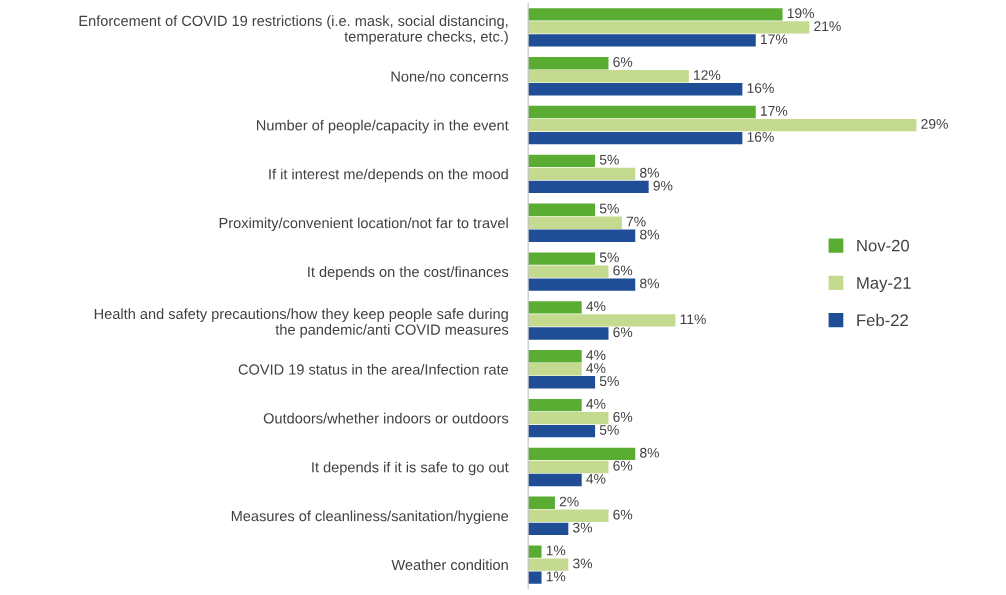 This screenshot has height=595, width=1006. Describe the element at coordinates (410, 468) in the screenshot. I see `y-tick-label: It depends if it is safe to go out` at that location.